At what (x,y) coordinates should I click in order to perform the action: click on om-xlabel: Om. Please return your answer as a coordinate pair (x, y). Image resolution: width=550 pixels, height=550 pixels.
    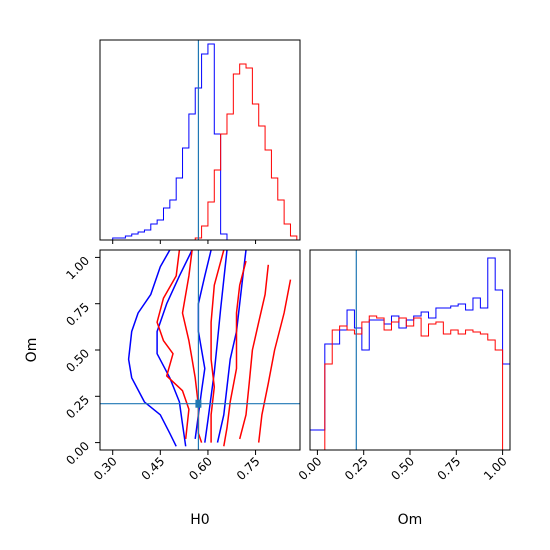
    Looking at the image, I should click on (410, 520).